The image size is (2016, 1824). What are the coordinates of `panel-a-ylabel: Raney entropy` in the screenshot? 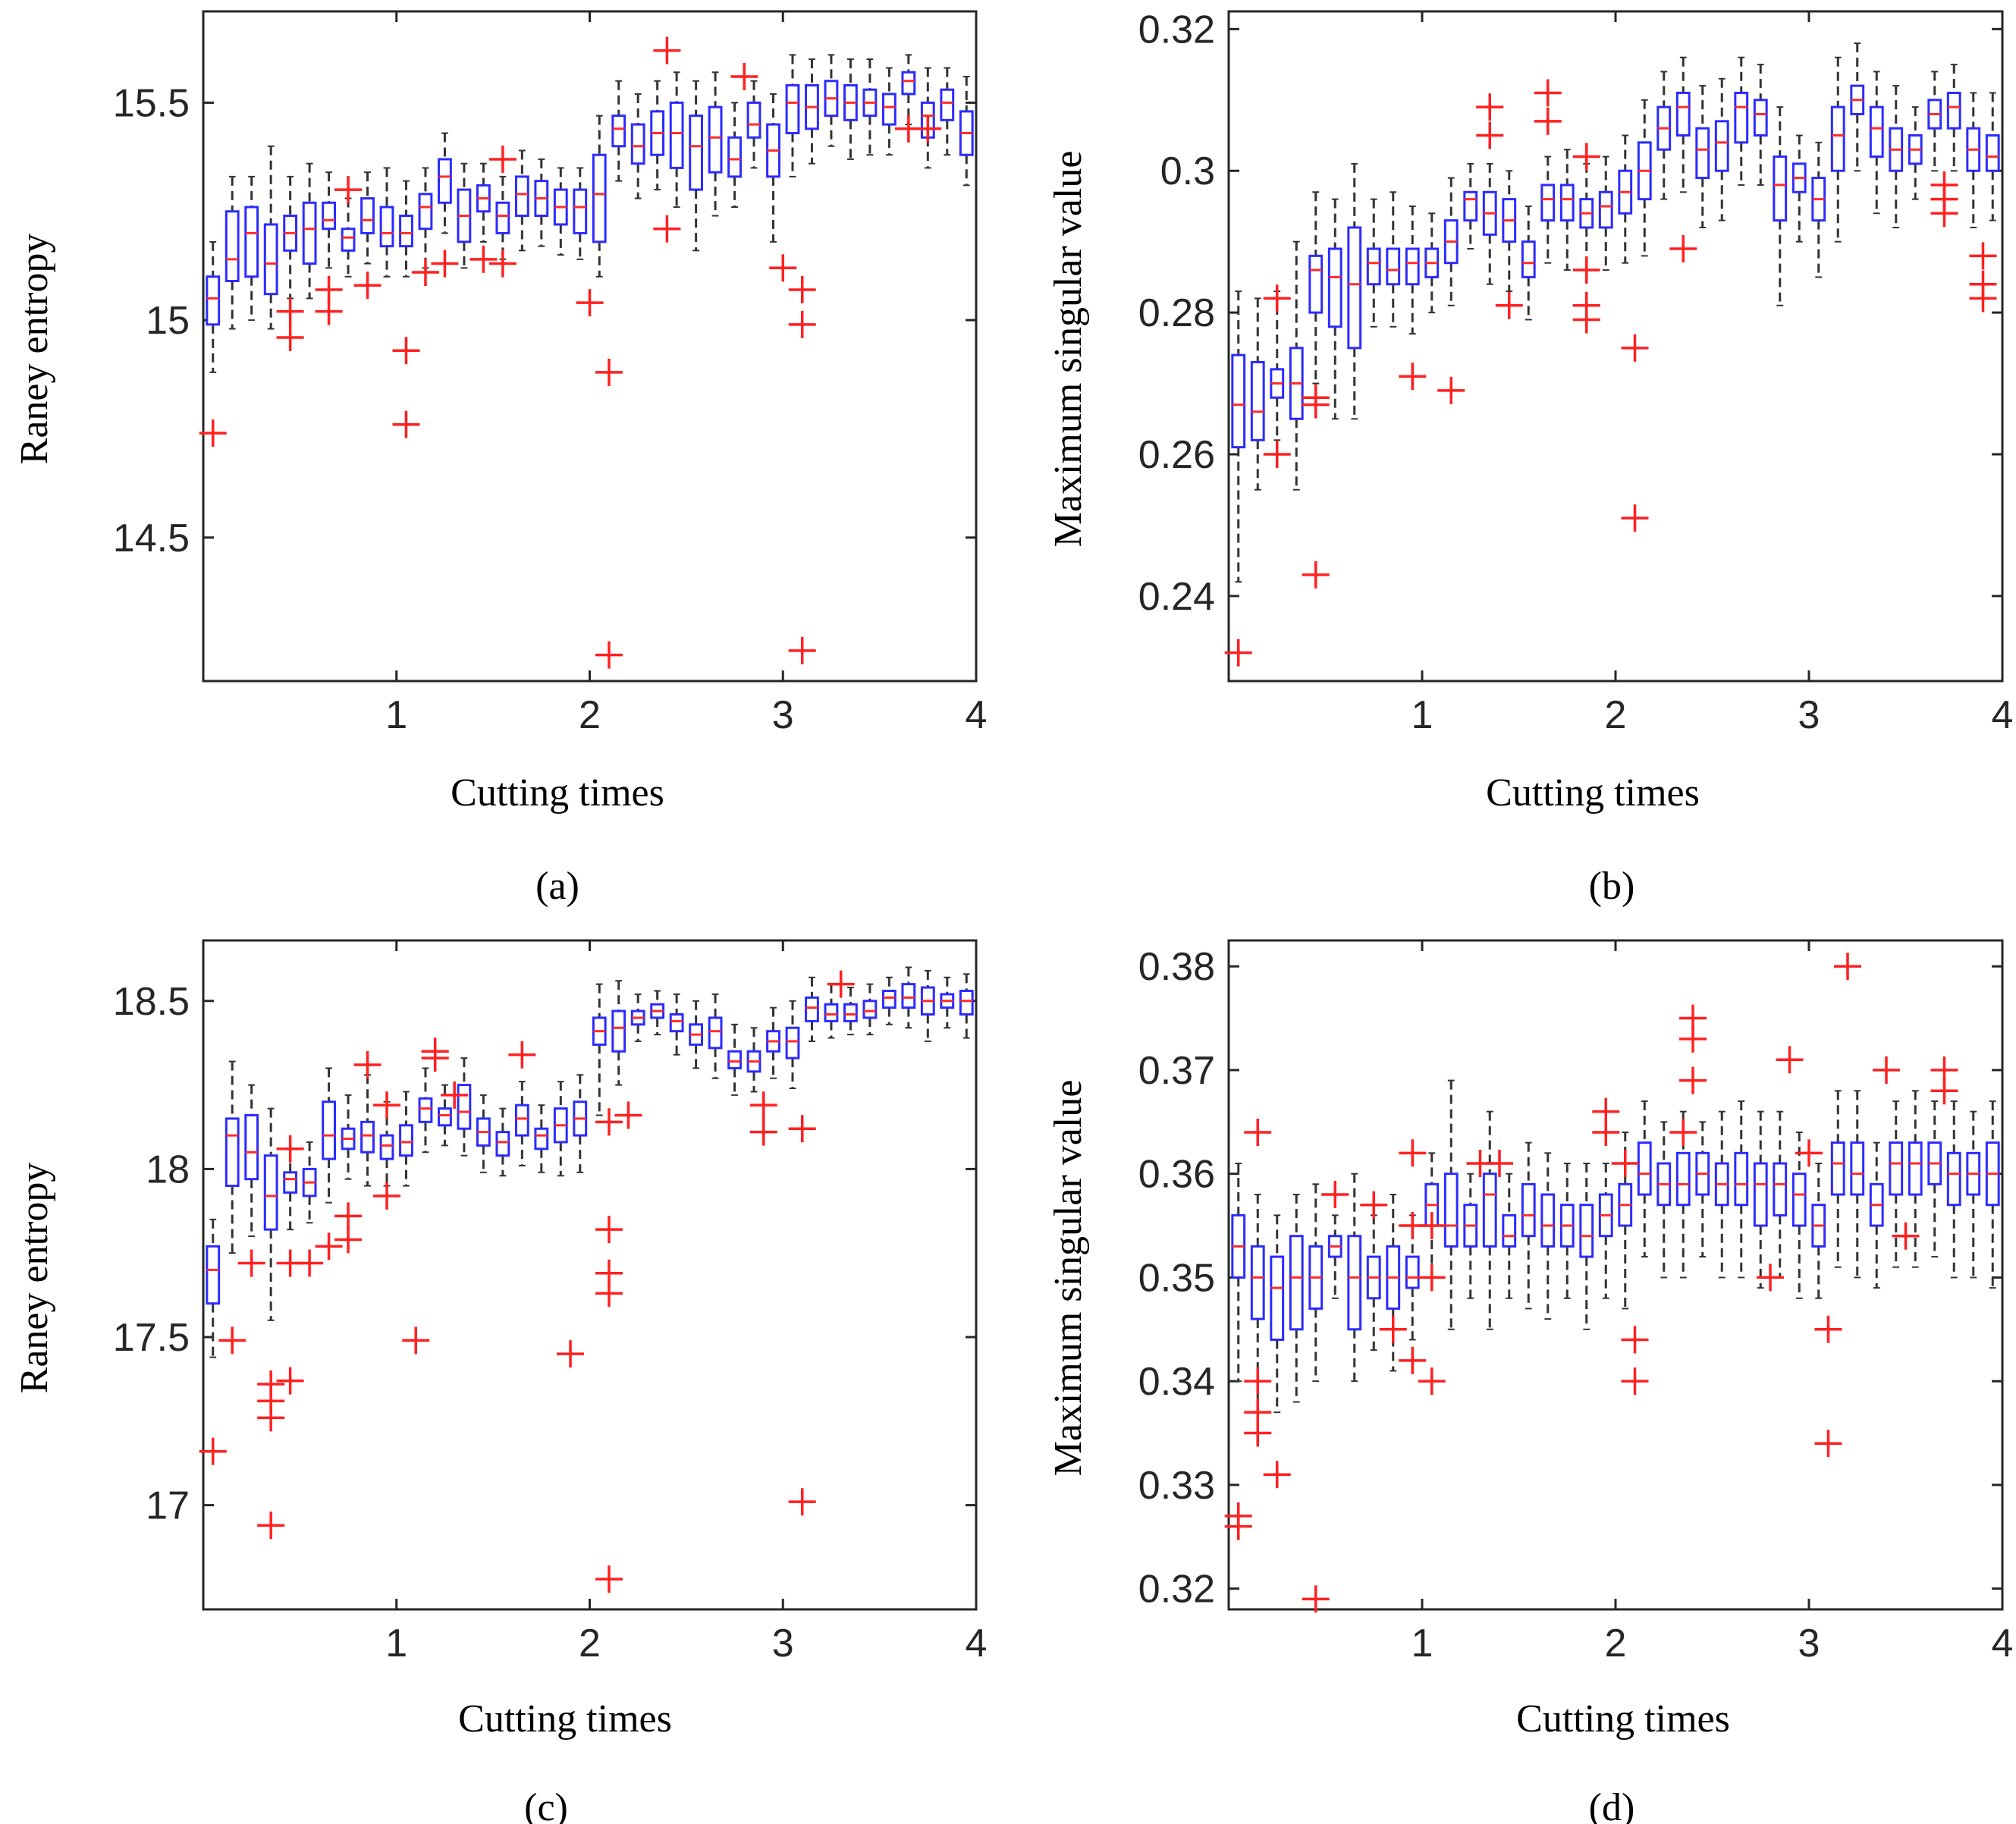 It's located at (34, 349).